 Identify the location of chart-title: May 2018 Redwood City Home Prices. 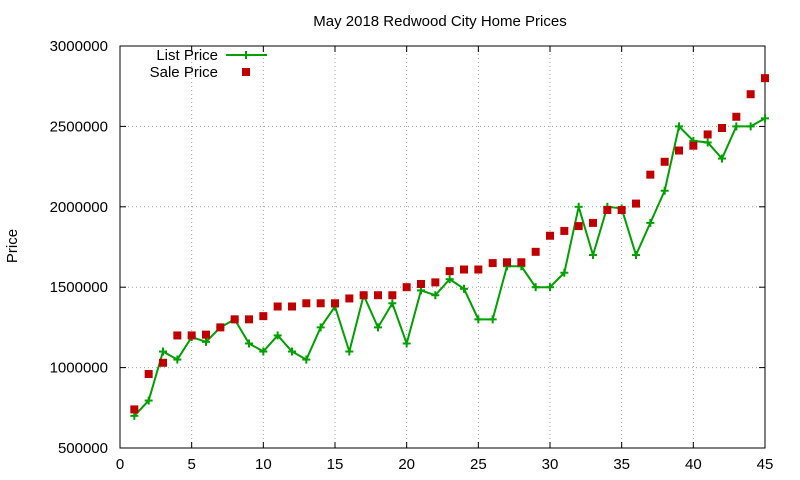
(439, 21).